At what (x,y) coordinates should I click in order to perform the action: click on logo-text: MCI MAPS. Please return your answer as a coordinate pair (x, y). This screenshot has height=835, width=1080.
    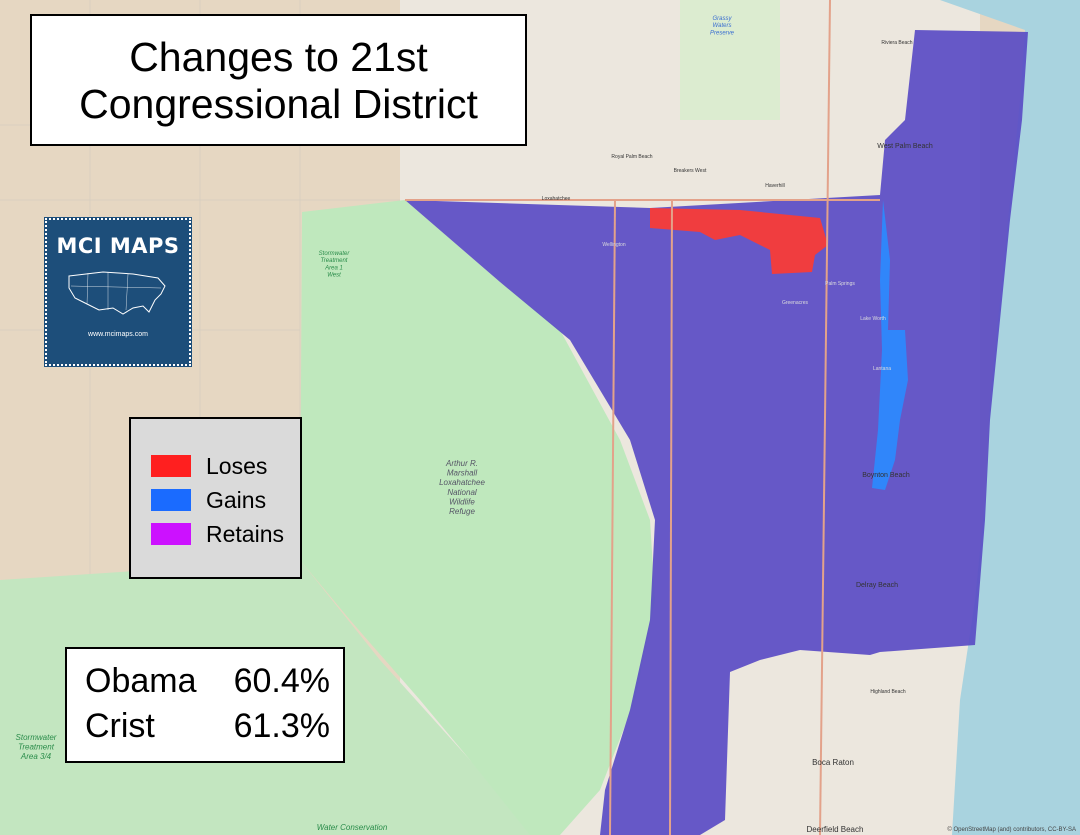
    Looking at the image, I should click on (118, 246).